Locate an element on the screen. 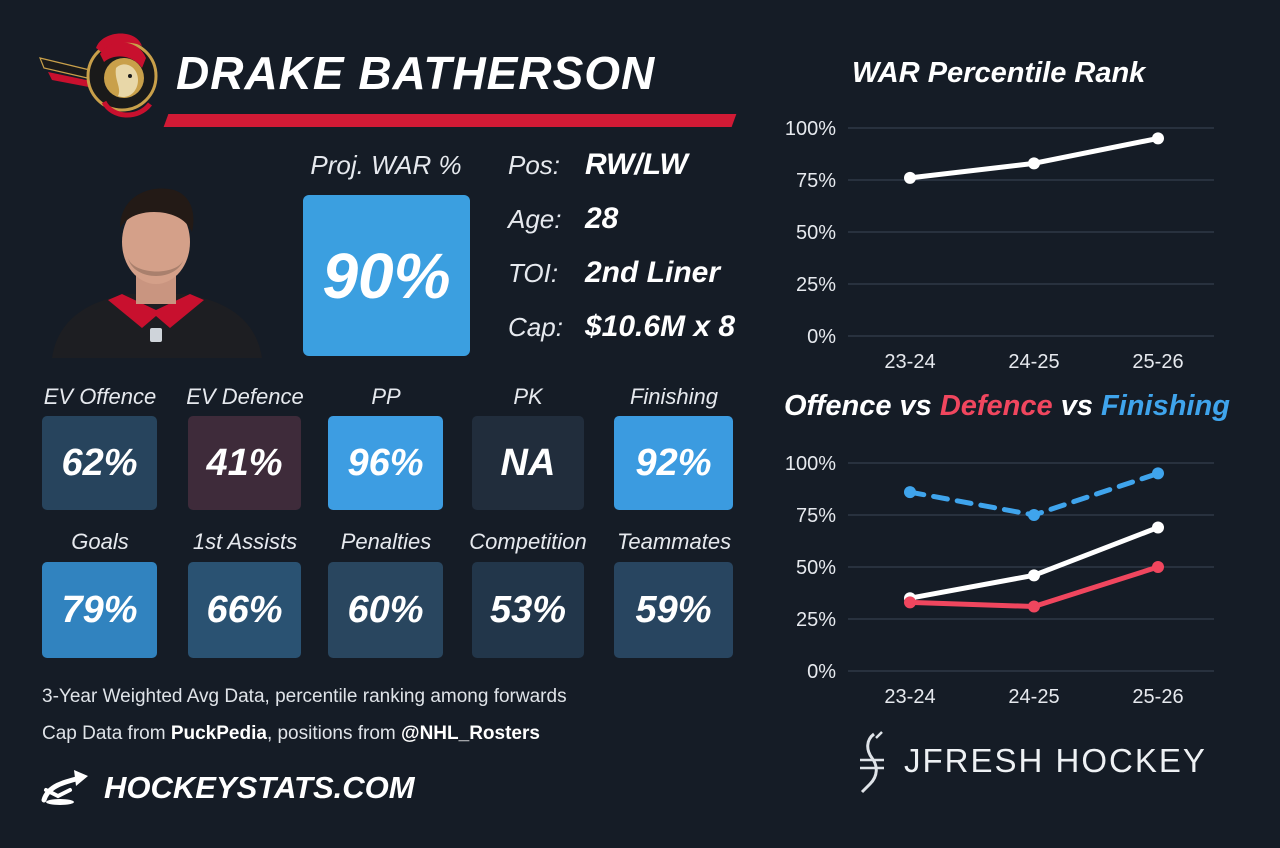 The width and height of the screenshot is (1280, 848). projected-war-value: 90% is located at coordinates (386, 275).